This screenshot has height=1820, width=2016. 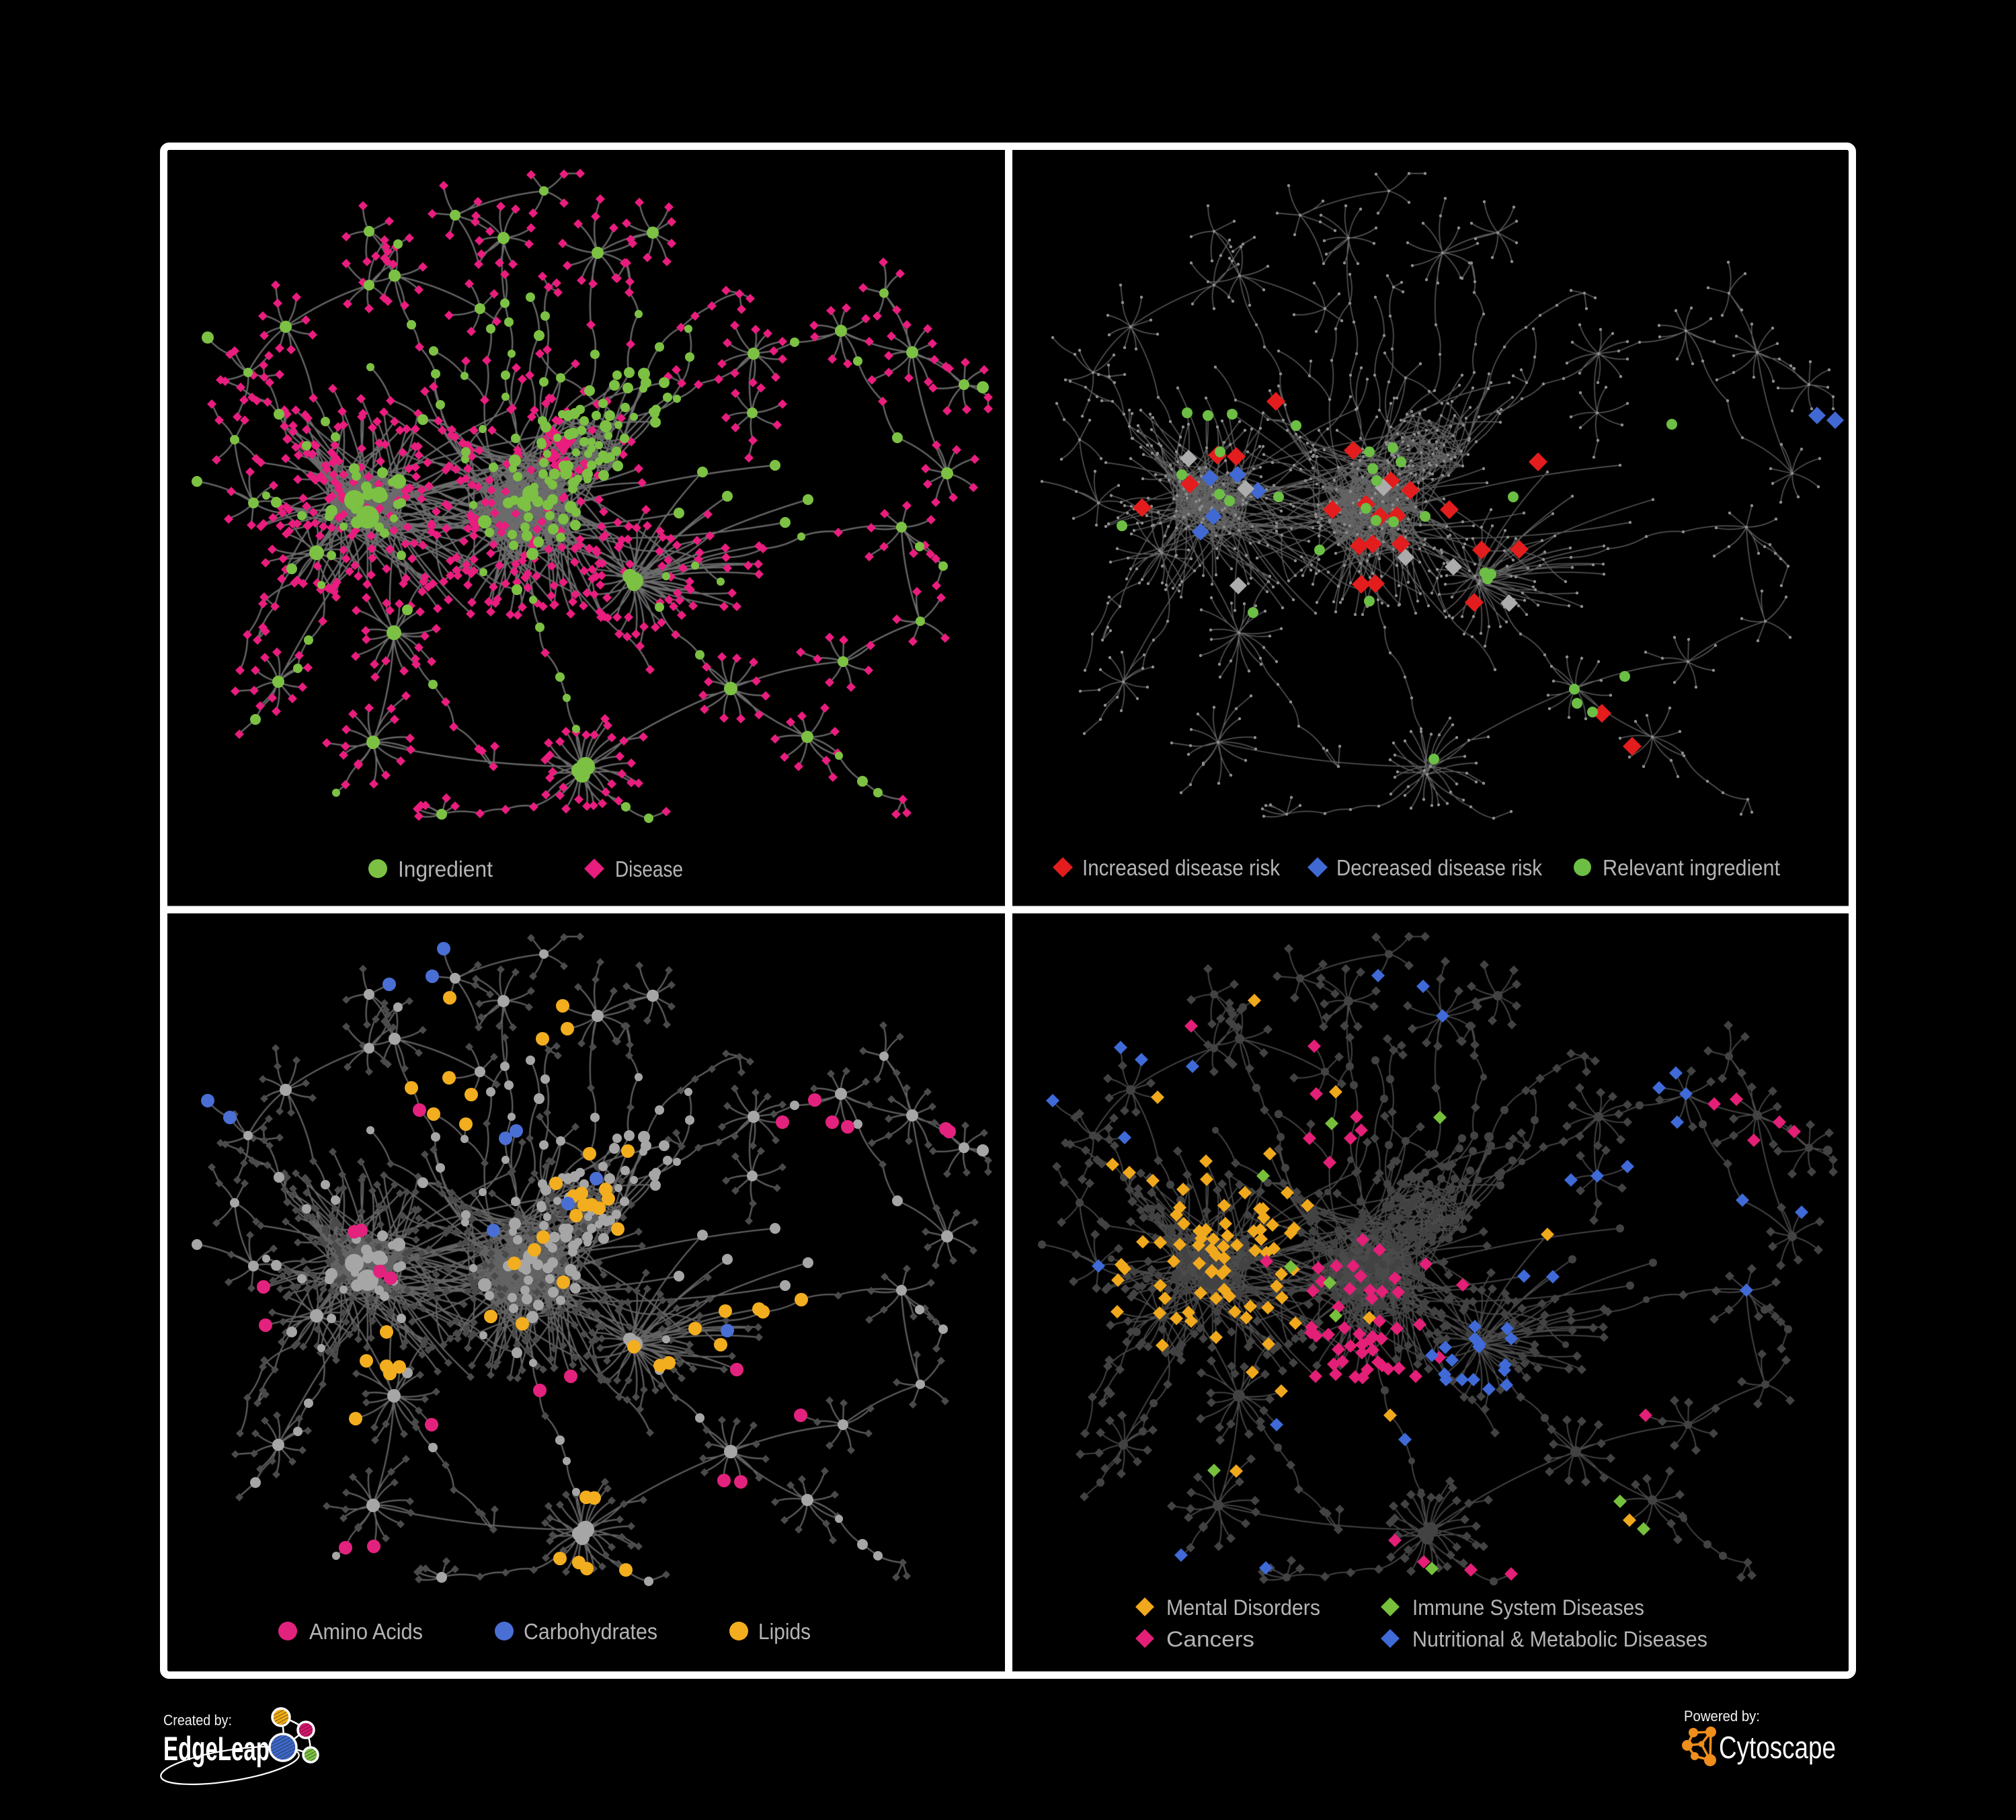 I want to click on svg-text: Amino Acids, so click(x=366, y=1631).